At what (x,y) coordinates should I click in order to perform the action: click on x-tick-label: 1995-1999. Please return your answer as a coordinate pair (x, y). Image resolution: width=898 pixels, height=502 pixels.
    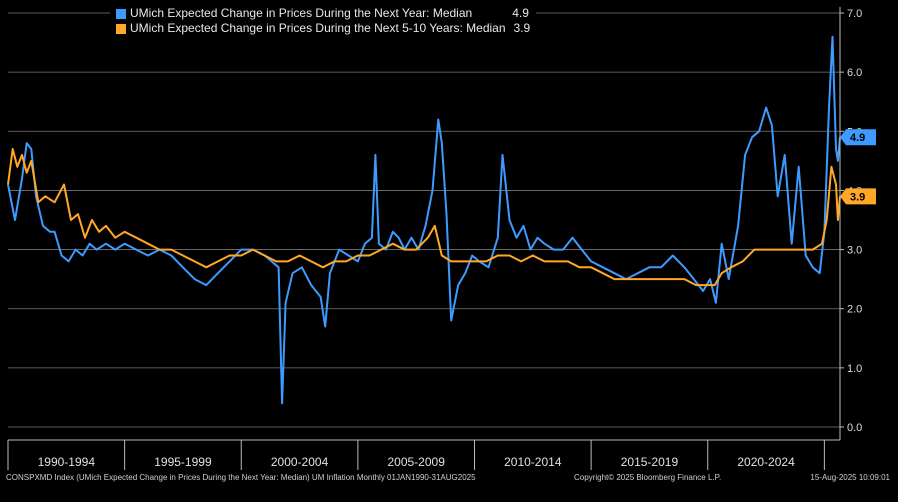
    Looking at the image, I should click on (183, 462).